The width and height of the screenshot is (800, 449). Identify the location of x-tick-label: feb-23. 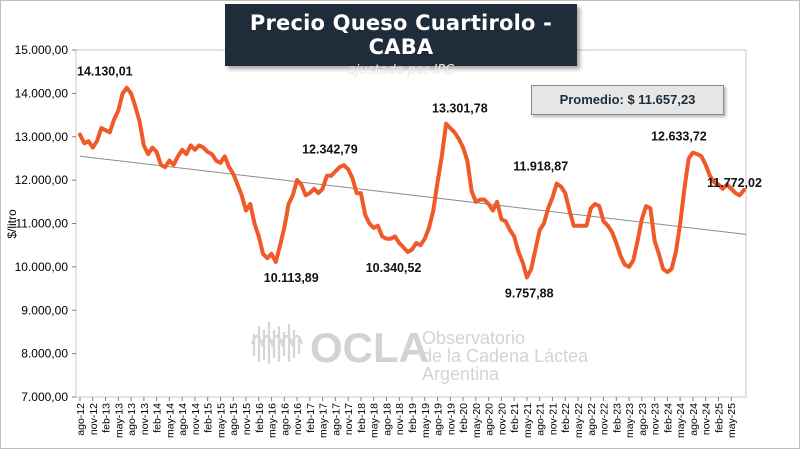
(617, 418).